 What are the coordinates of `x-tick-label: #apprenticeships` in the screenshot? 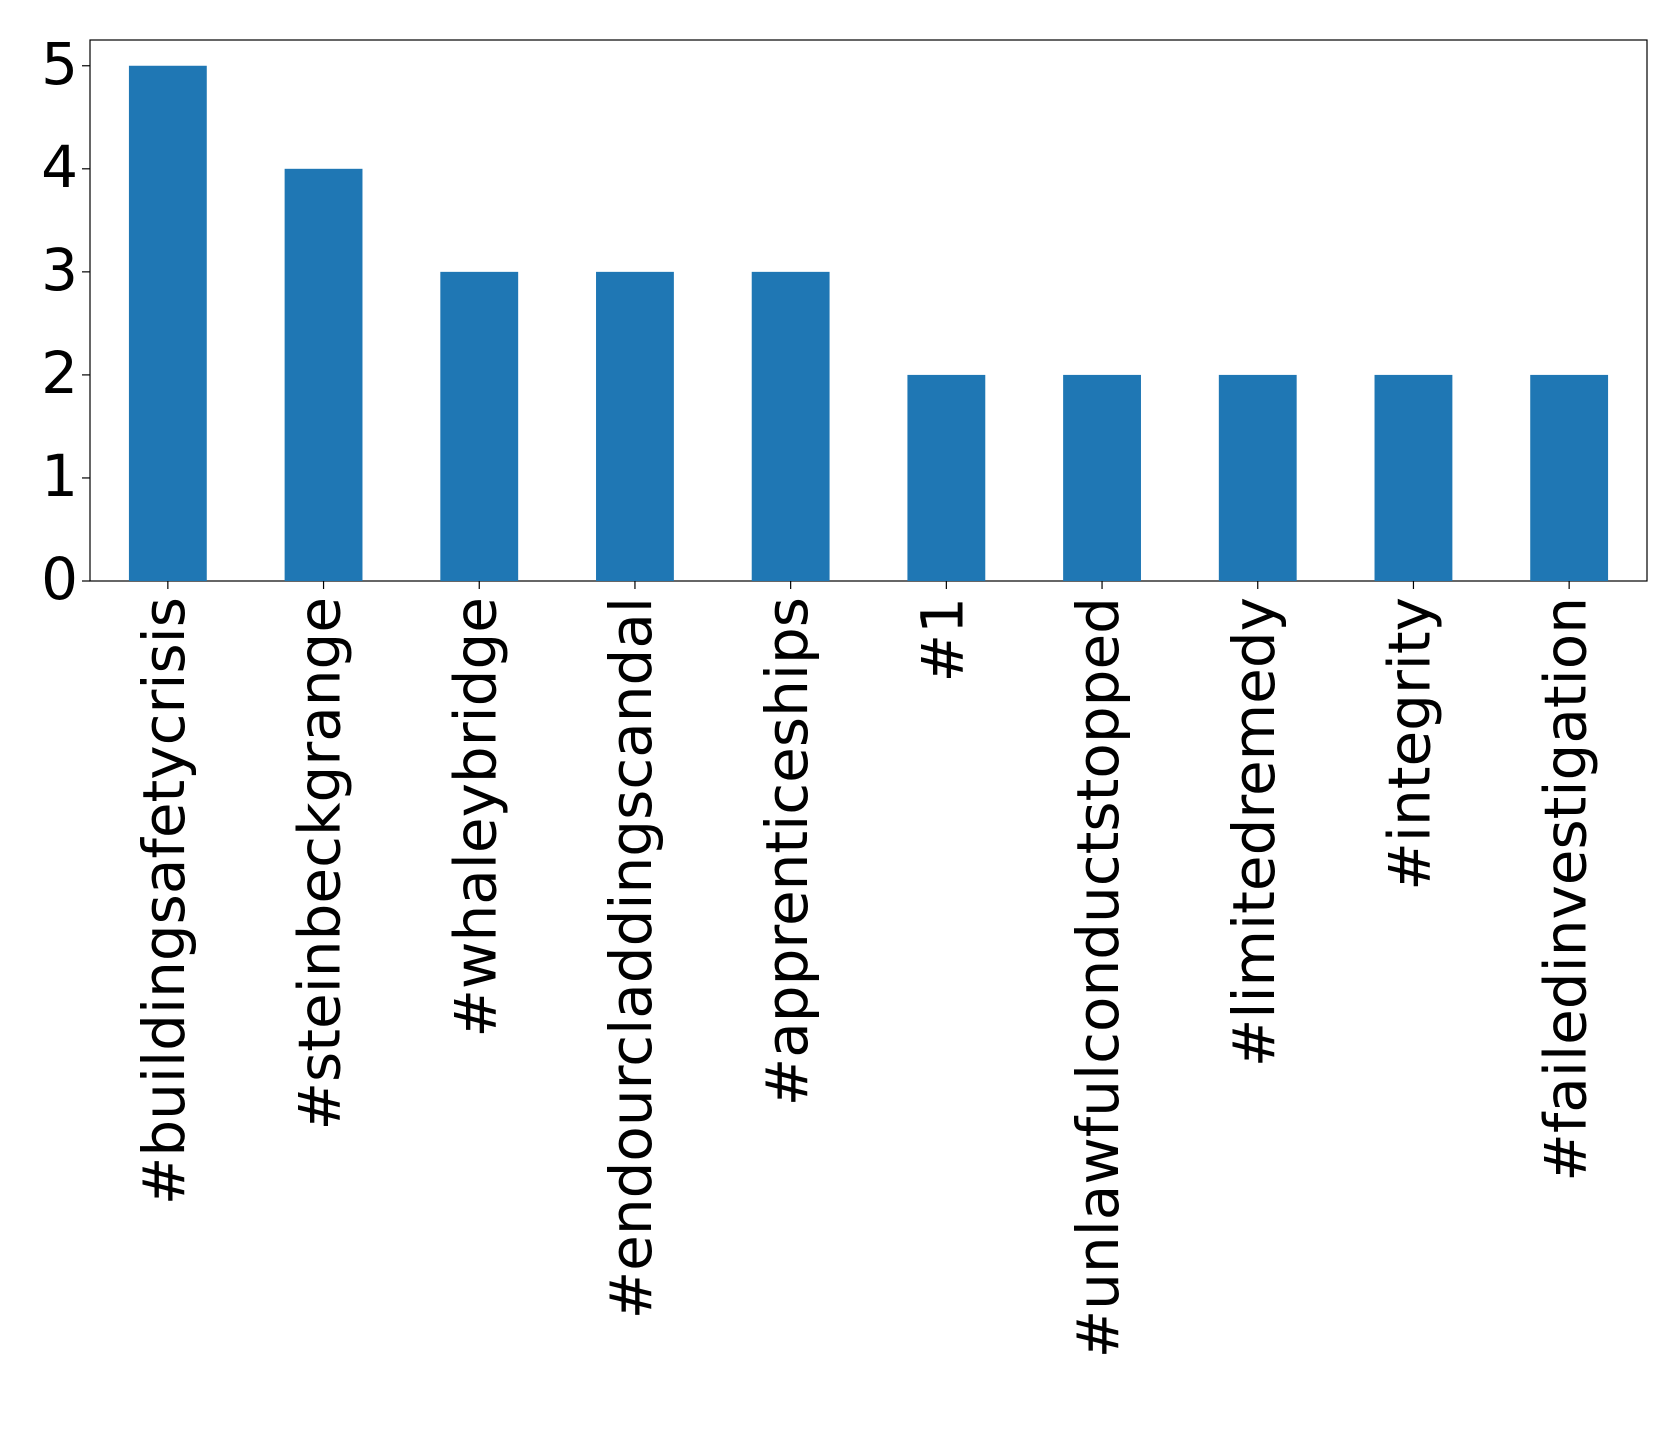 It's located at (787, 851).